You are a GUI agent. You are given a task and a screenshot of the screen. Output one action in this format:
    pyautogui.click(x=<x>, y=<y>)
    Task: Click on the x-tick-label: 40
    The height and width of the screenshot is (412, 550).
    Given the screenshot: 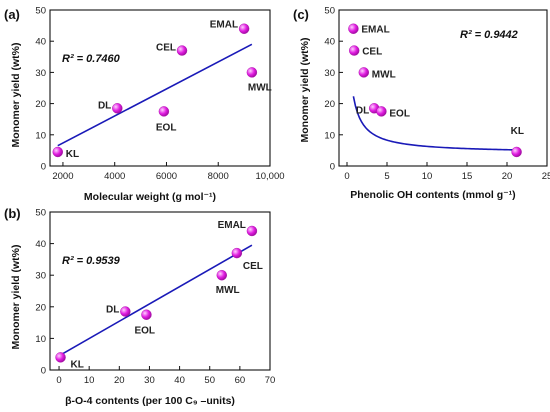 What is the action you would take?
    pyautogui.click(x=179, y=380)
    